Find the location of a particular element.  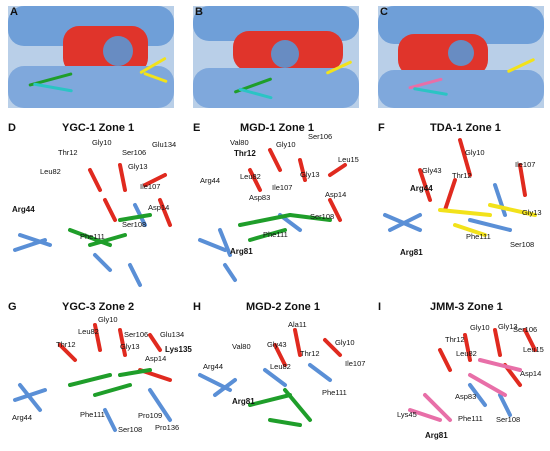

panel-d-label: D is located at coordinates (12, 128).